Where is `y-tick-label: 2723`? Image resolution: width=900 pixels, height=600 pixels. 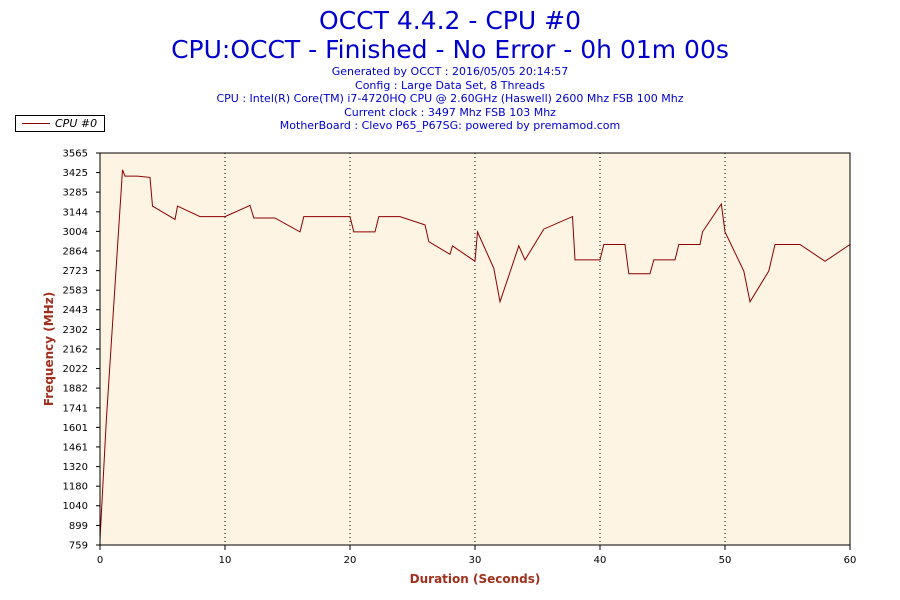
y-tick-label: 2723 is located at coordinates (75, 271).